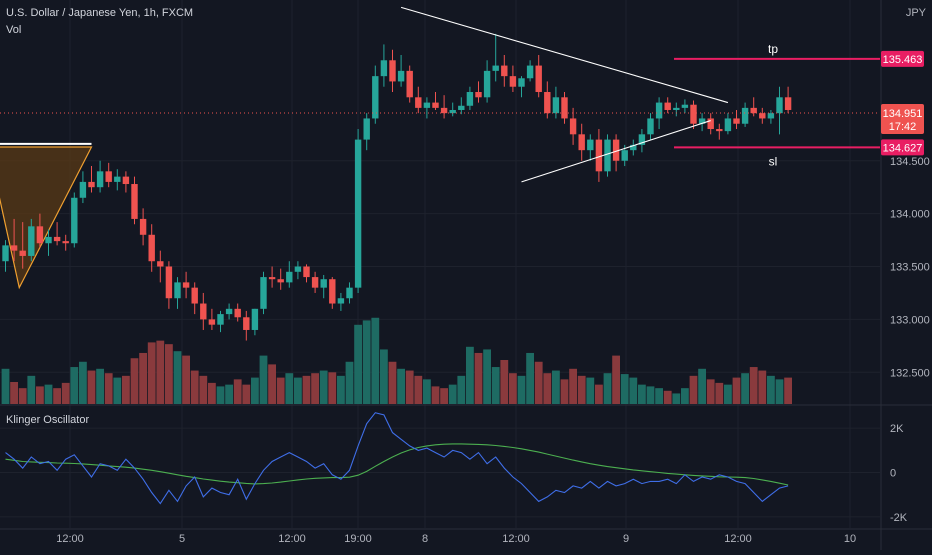  I want to click on time-tick-label: 19:00, so click(358, 539).